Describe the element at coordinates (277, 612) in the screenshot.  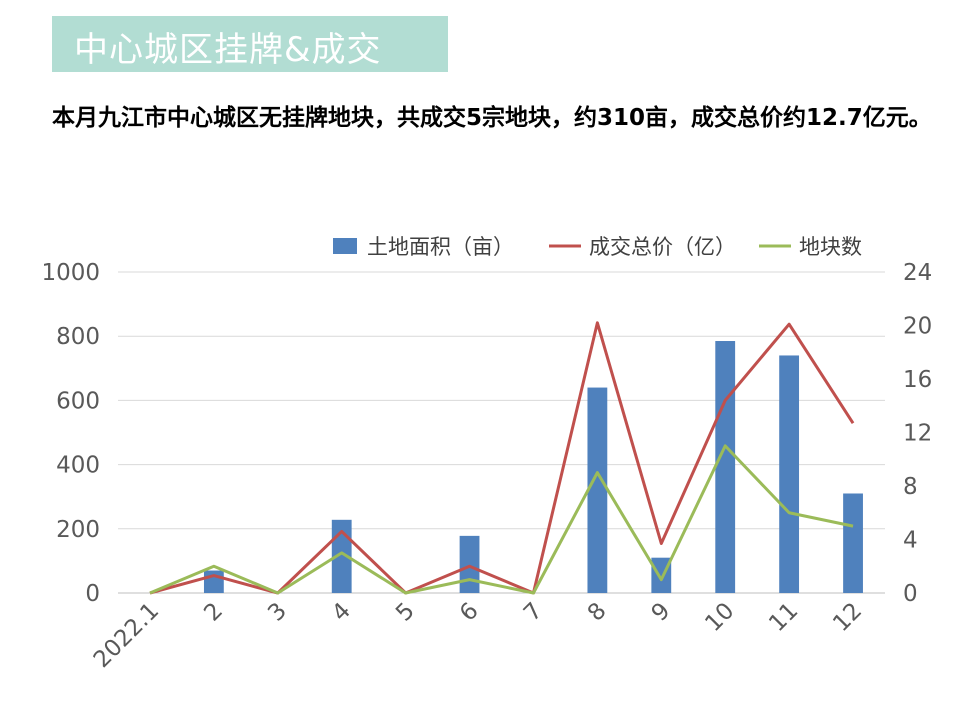
I see `x-axis-tick-label: 3` at that location.